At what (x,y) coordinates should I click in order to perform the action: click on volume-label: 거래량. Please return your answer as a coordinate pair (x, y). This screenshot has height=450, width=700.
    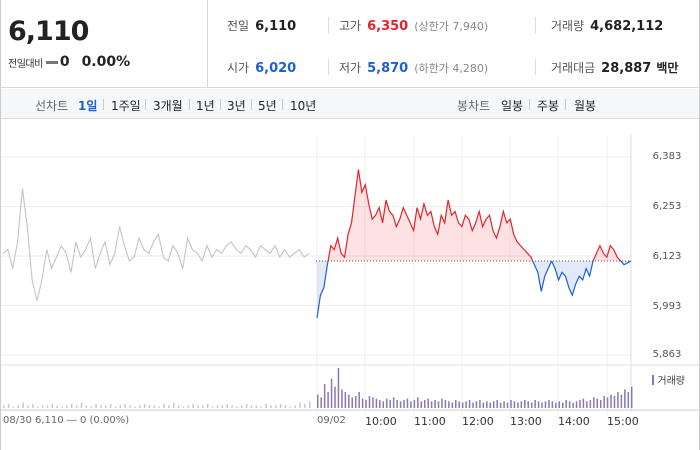
    Looking at the image, I should click on (568, 26).